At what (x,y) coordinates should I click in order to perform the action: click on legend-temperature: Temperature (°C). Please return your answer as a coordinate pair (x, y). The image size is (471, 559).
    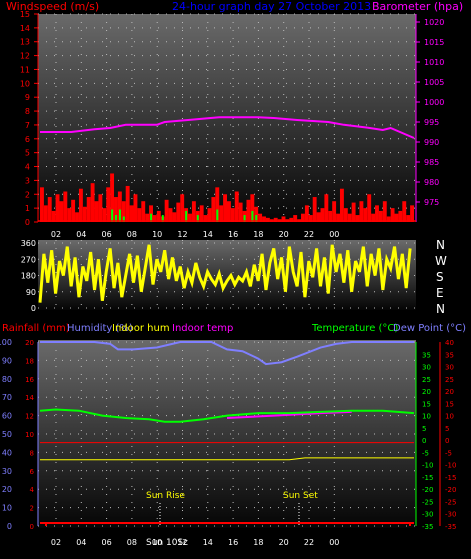
    Looking at the image, I should click on (354, 328).